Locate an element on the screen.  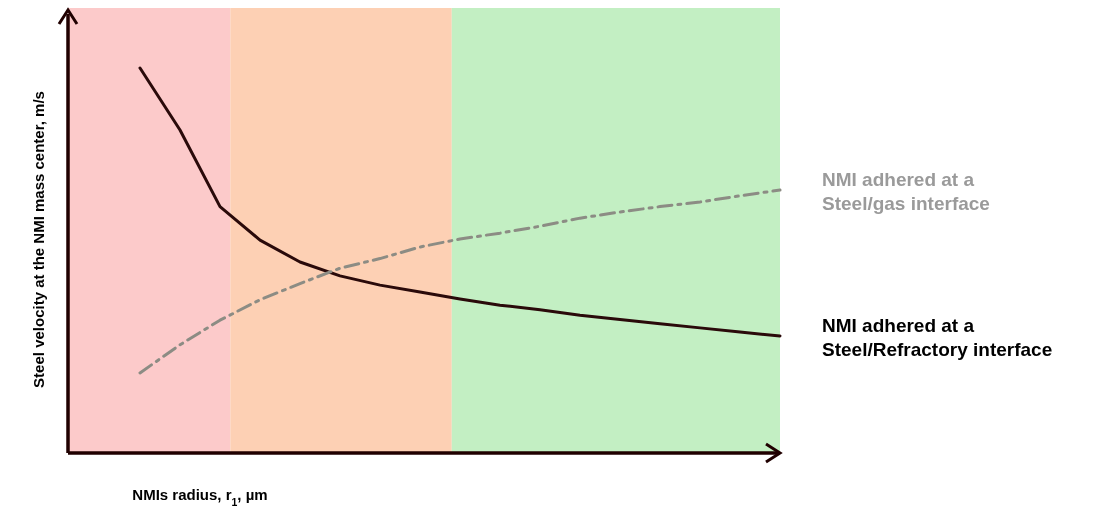
text: NMI adhered at a Steel/Refractory interface is located at coordinates (937, 337).